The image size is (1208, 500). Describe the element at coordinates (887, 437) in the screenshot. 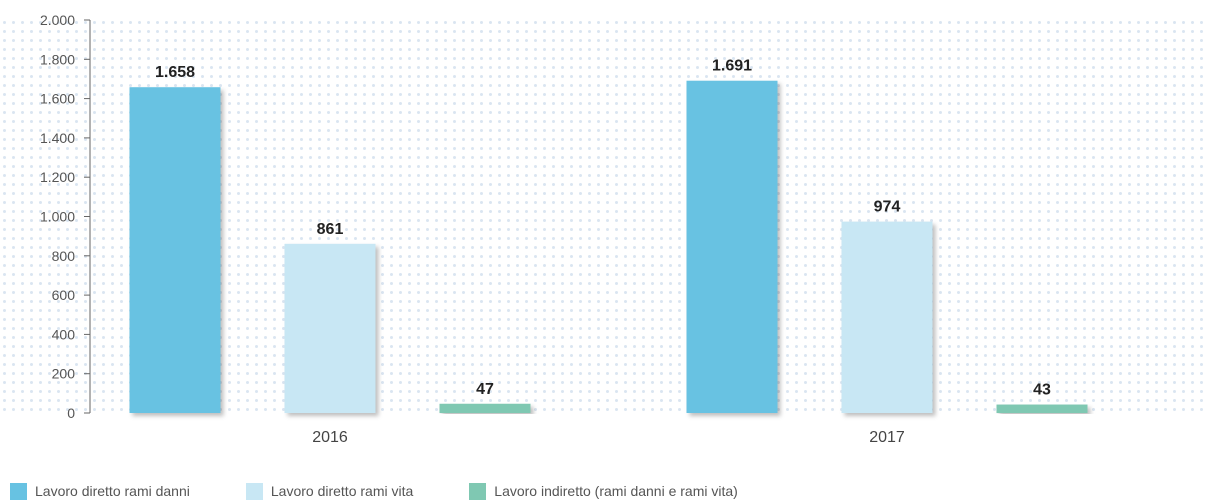

I see `x-category-label-2017: 2017` at that location.